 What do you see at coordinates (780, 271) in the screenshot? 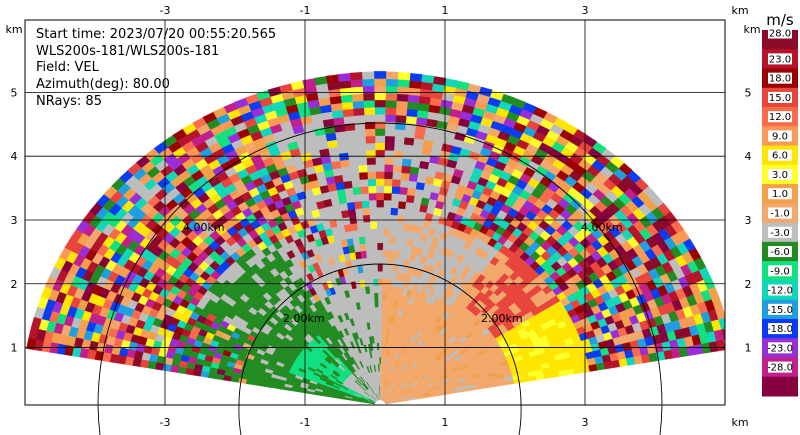
I see `colorbar-label: -9.0` at bounding box center [780, 271].